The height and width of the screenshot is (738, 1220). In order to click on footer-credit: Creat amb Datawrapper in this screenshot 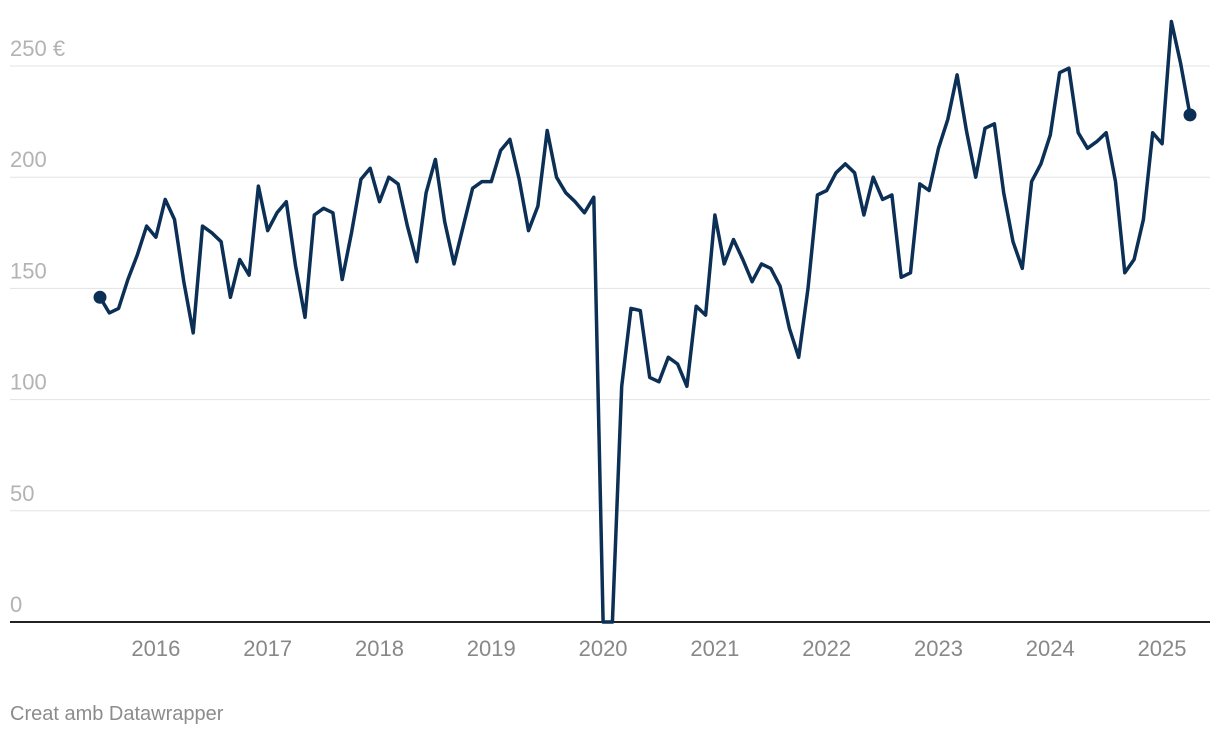, I will do `click(117, 714)`.